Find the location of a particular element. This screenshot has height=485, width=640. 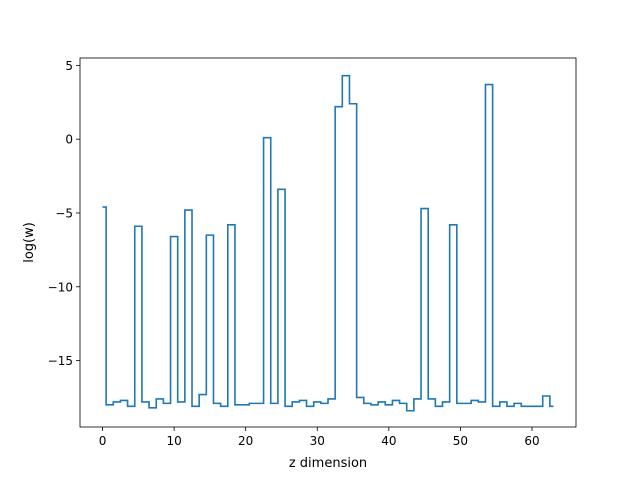

x-tick-label: 10 is located at coordinates (173, 441).